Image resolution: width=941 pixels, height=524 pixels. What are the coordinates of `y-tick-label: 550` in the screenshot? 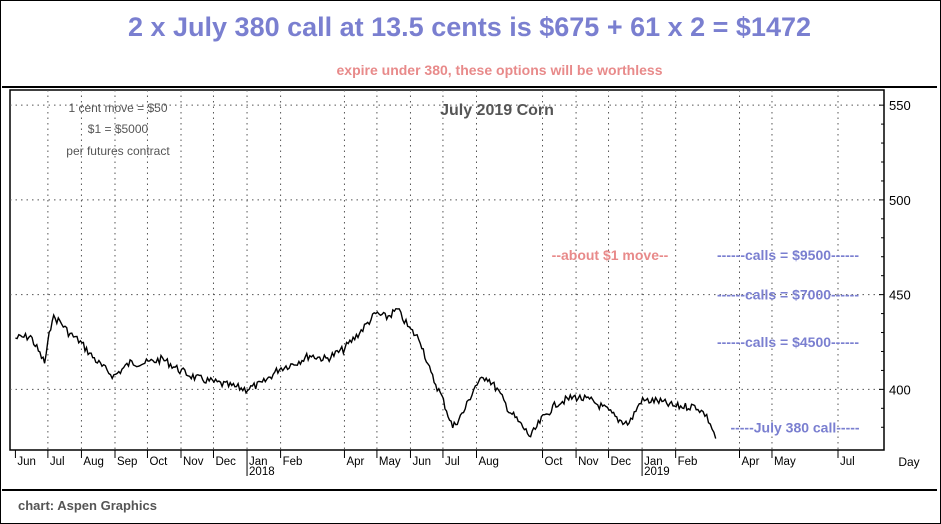 It's located at (900, 105).